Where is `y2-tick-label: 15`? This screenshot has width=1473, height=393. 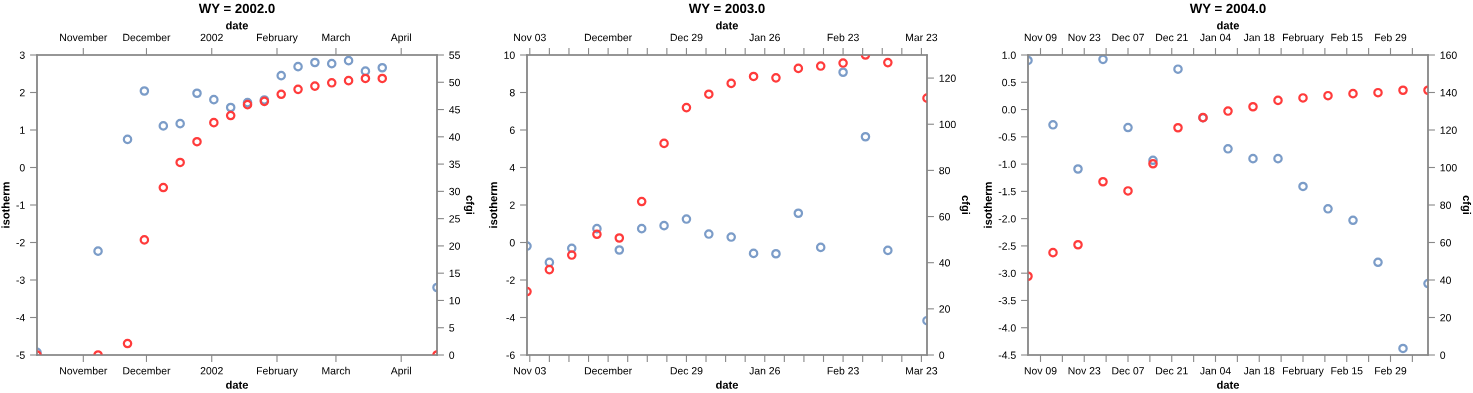 y2-tick-label: 15 is located at coordinates (454, 273).